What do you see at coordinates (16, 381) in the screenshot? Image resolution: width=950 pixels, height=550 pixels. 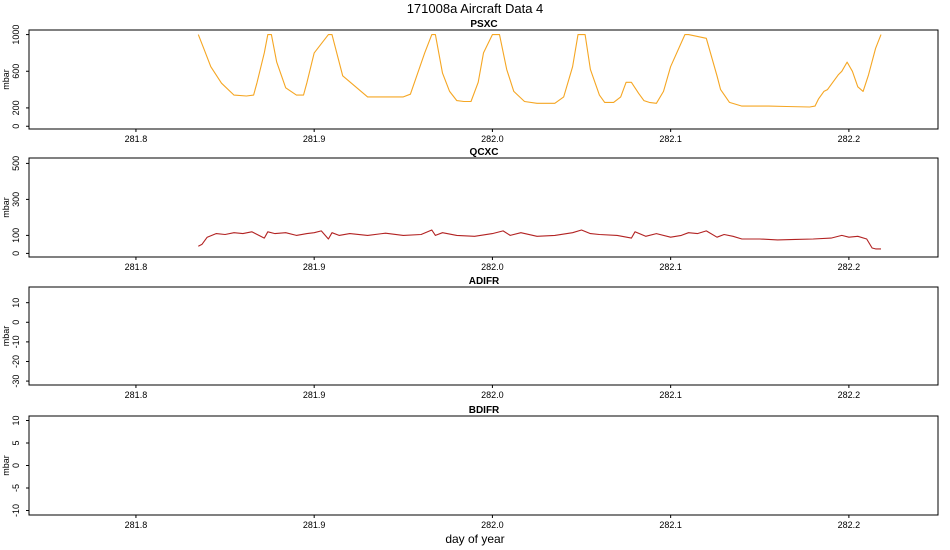 I see `y-tick-label: -30` at bounding box center [16, 381].